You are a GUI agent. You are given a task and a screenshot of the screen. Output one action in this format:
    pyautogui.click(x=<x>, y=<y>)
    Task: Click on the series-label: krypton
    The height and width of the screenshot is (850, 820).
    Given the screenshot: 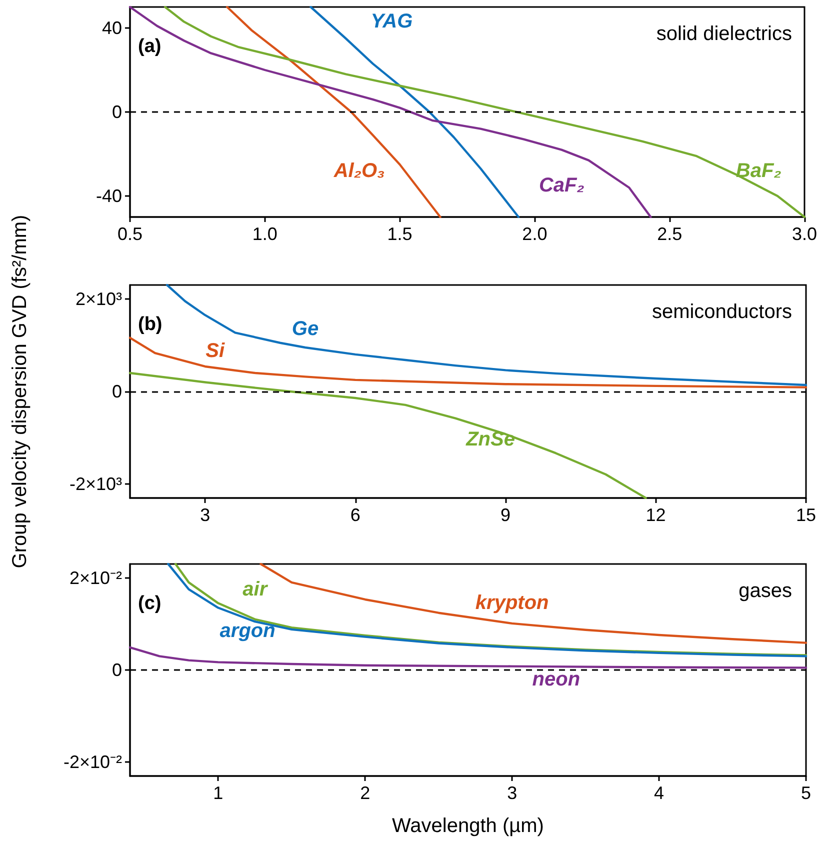 What is the action you would take?
    pyautogui.click(x=512, y=603)
    